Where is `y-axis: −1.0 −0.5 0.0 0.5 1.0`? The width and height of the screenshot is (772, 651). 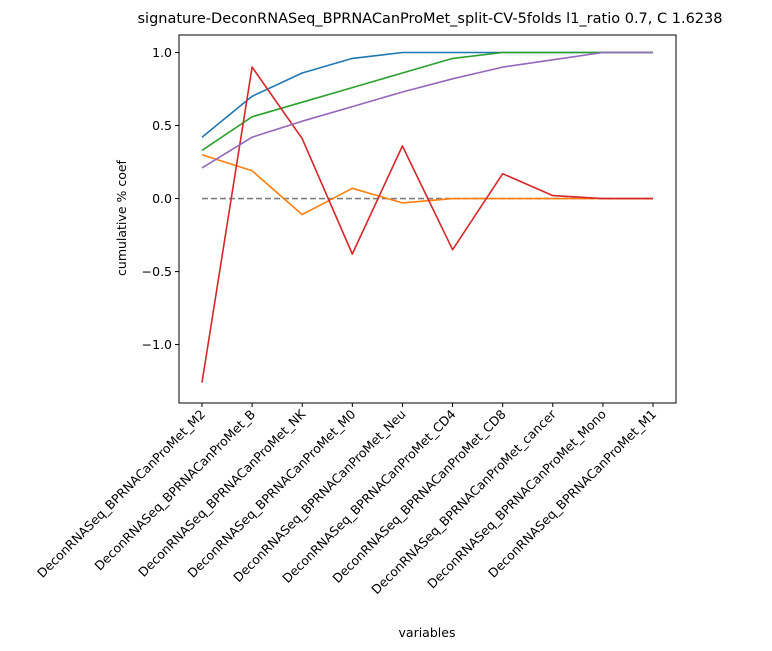
y-axis: −1.0 −0.5 0.0 0.5 1.0 is located at coordinates (160, 198).